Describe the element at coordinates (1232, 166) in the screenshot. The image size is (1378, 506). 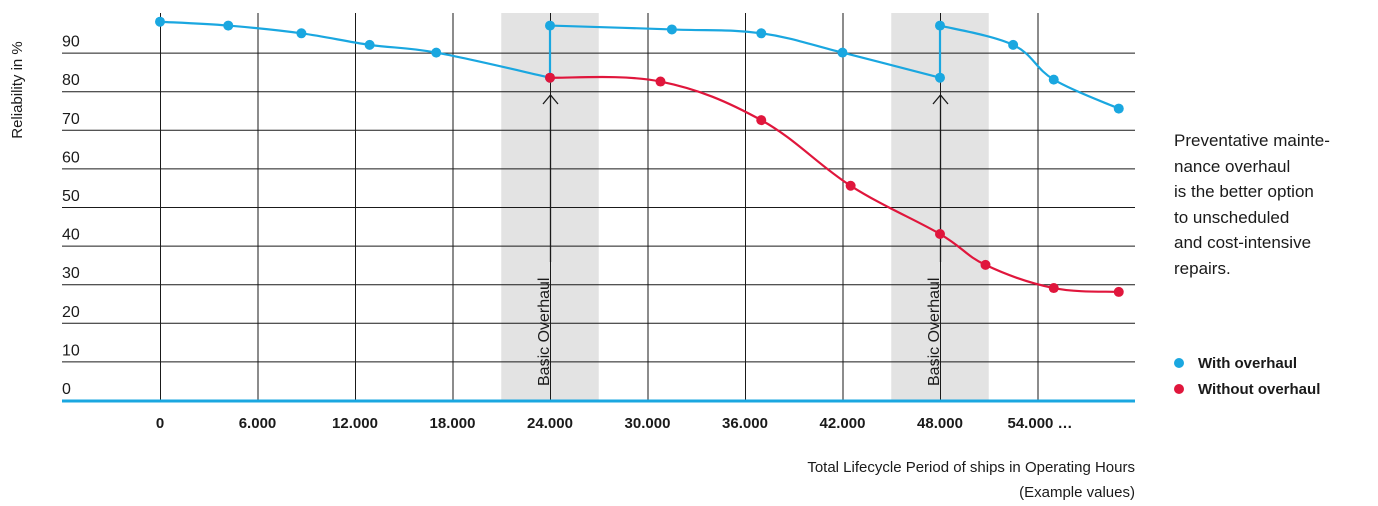
I see `note-line: nance overhaul` at that location.